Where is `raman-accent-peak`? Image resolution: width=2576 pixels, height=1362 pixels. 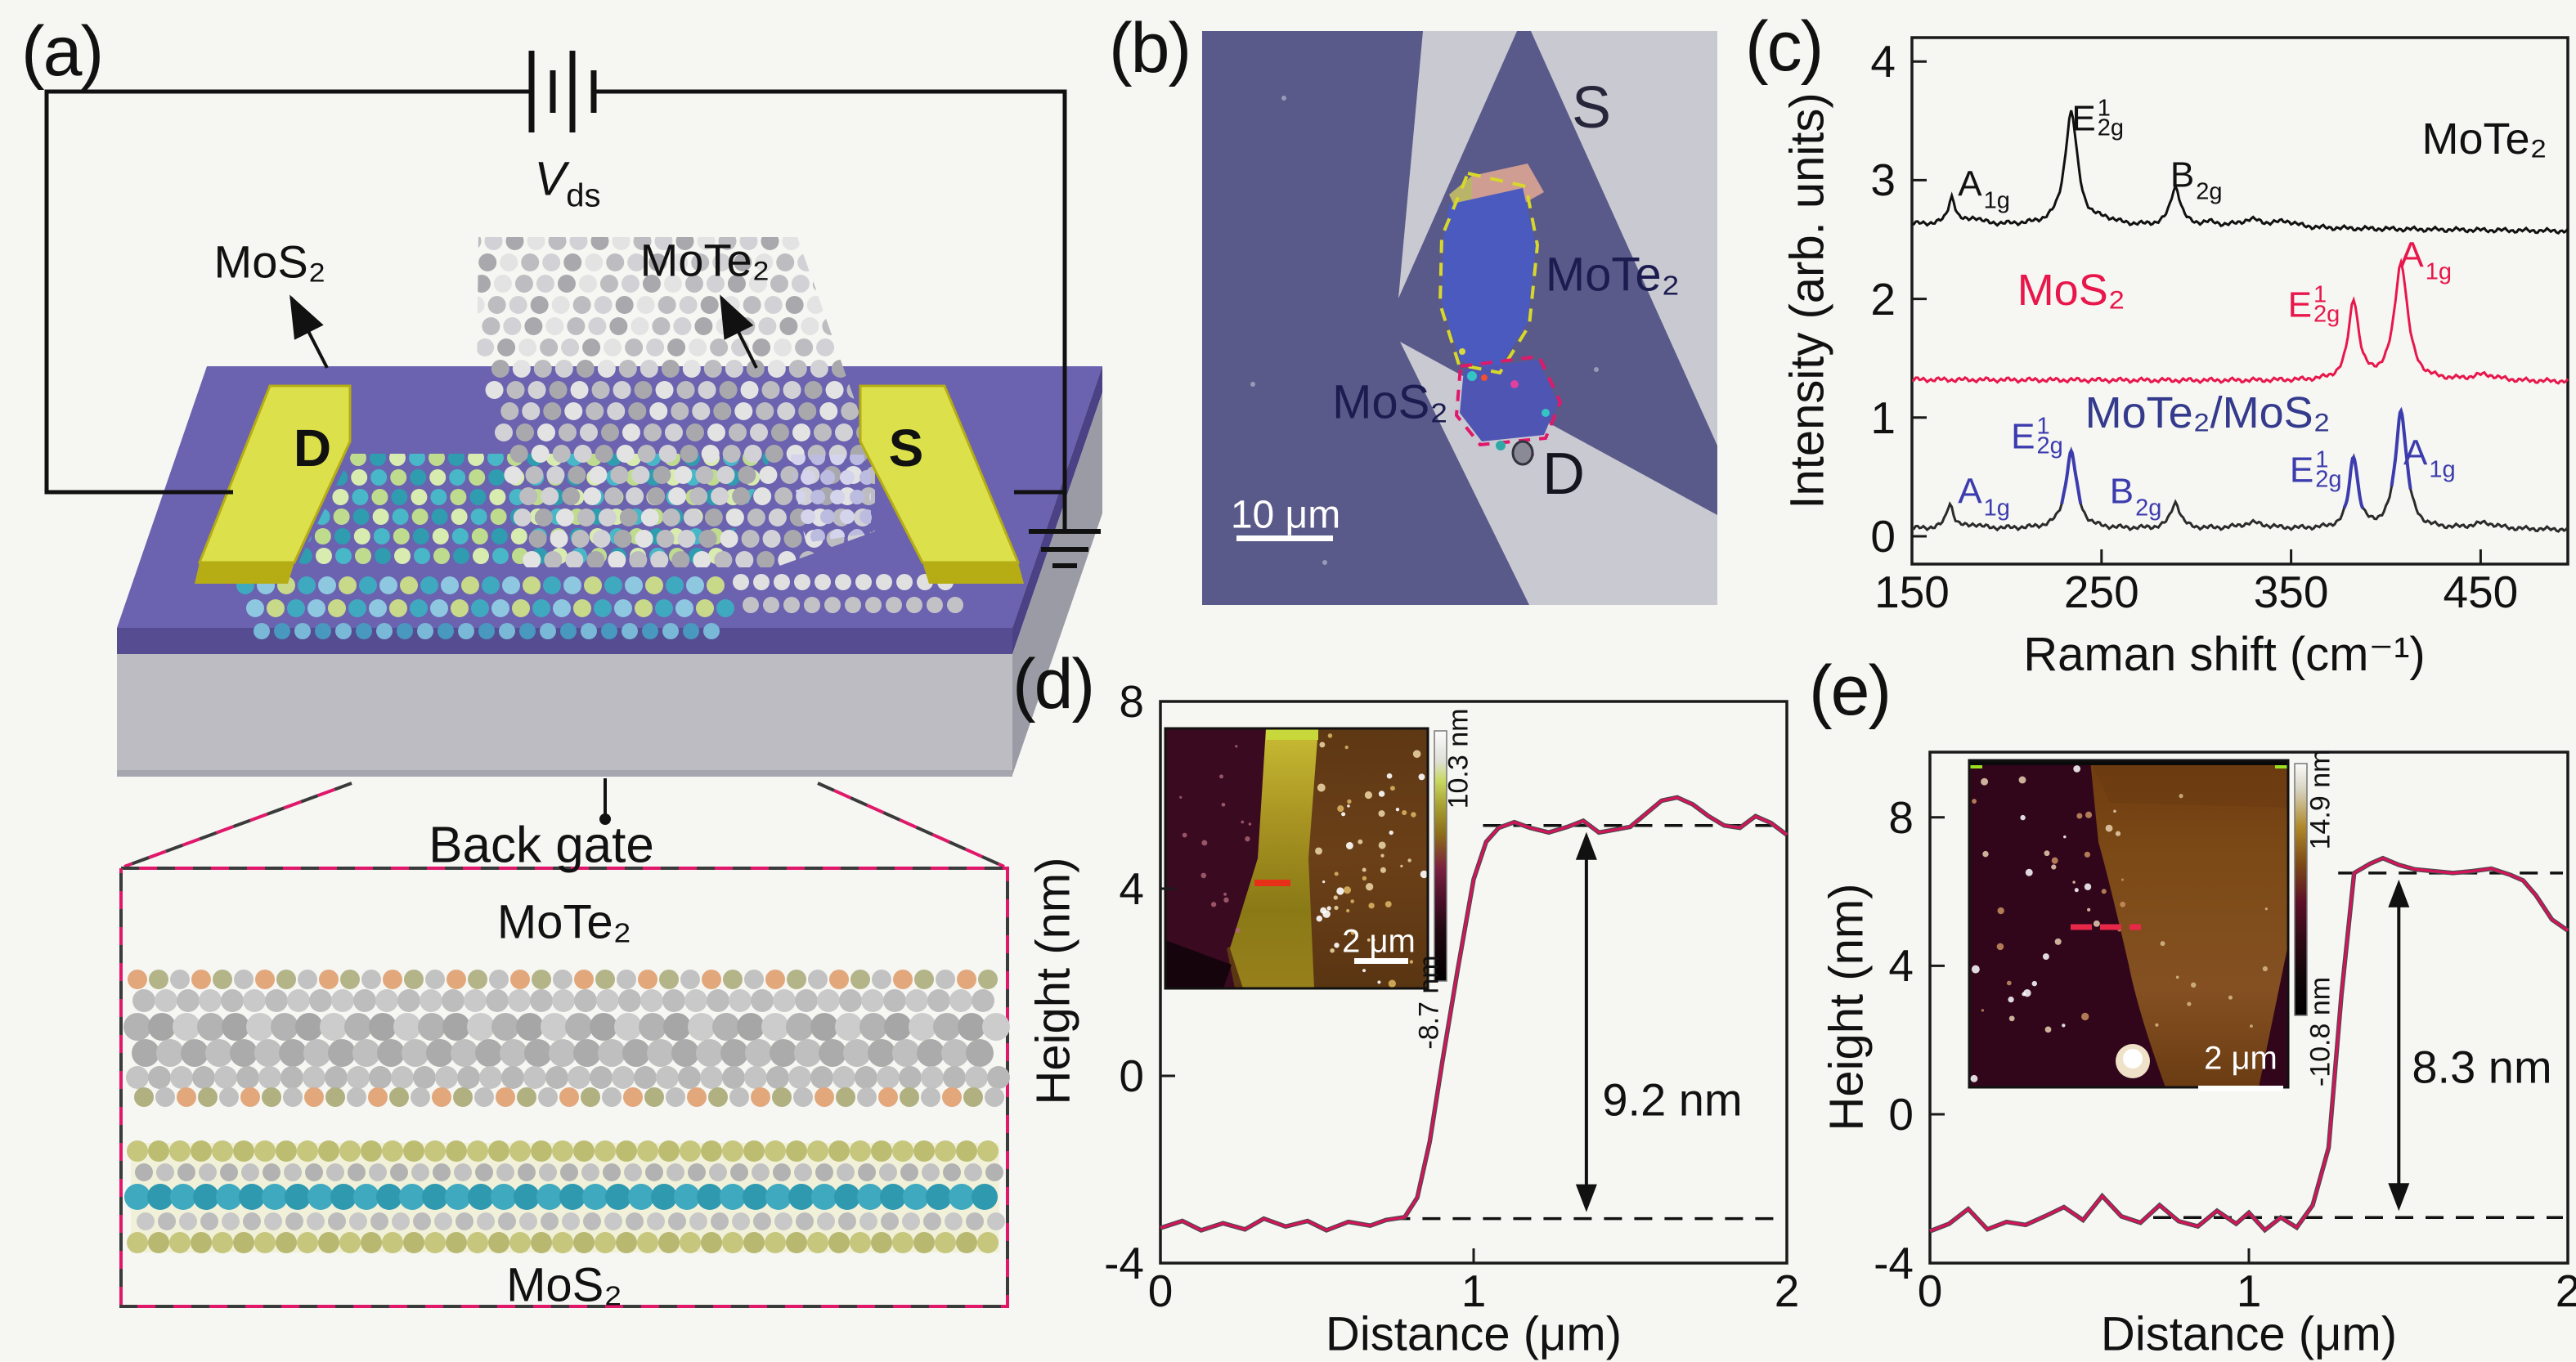 raman-accent-peak is located at coordinates (2401, 448).